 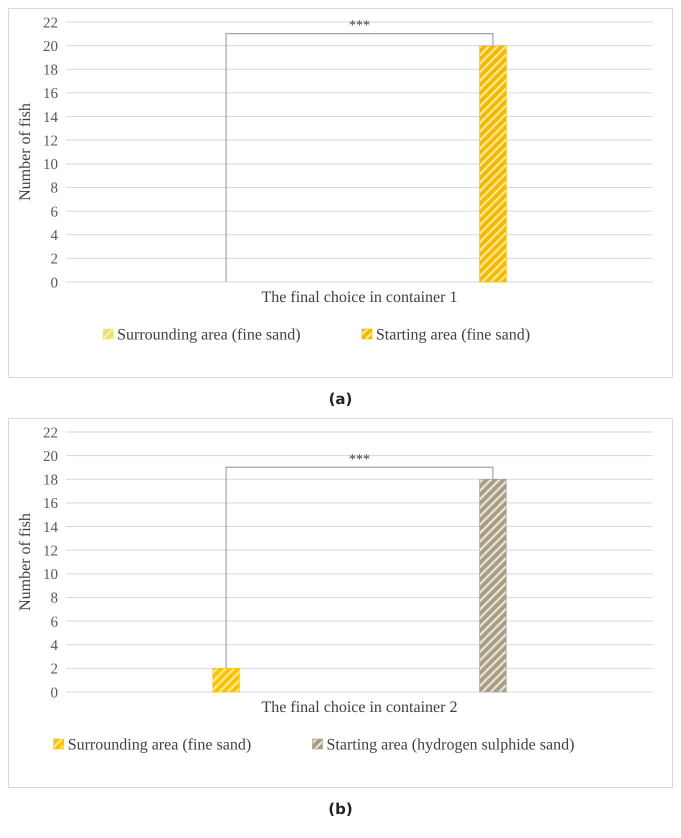 What do you see at coordinates (360, 707) in the screenshot?
I see `x-tick-label: The final choice in container 2` at bounding box center [360, 707].